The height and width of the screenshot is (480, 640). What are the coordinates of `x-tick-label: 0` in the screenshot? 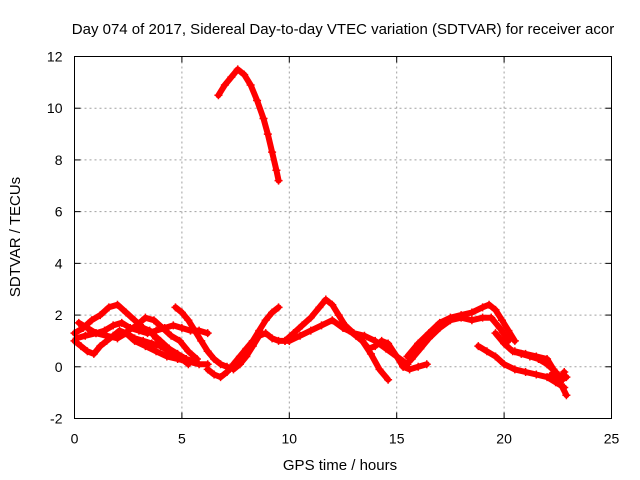 It's located at (75, 439).